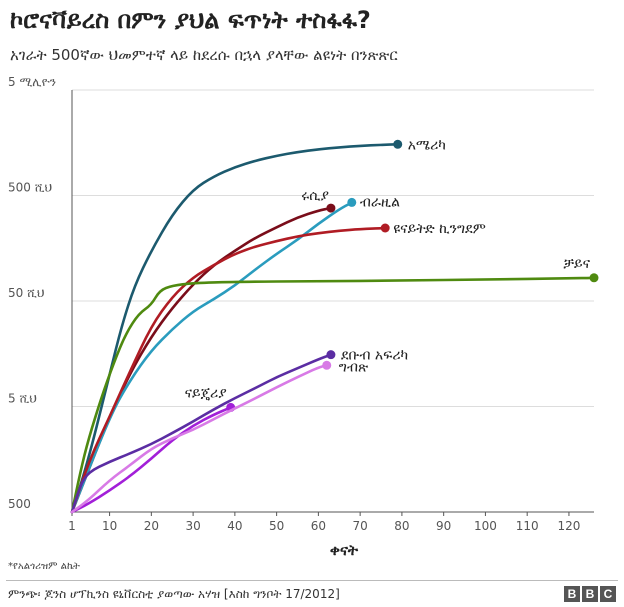 Image resolution: width=624 pixels, height=607 pixels. What do you see at coordinates (401, 526) in the screenshot?
I see `x-tick-label: 80` at bounding box center [401, 526].